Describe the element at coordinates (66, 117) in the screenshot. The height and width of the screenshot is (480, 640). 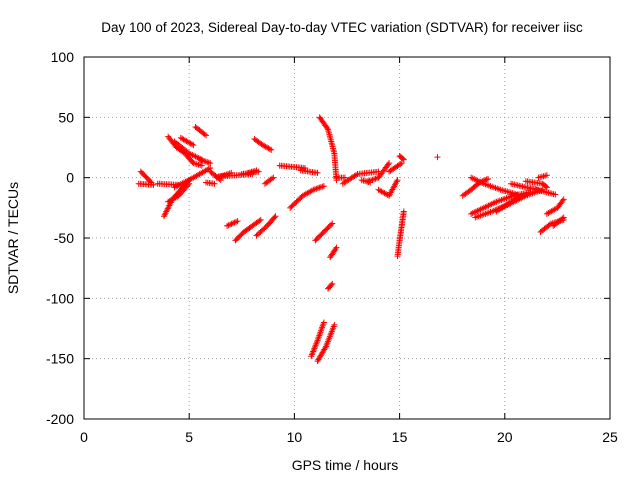
I see `y-tick-label: 50` at that location.